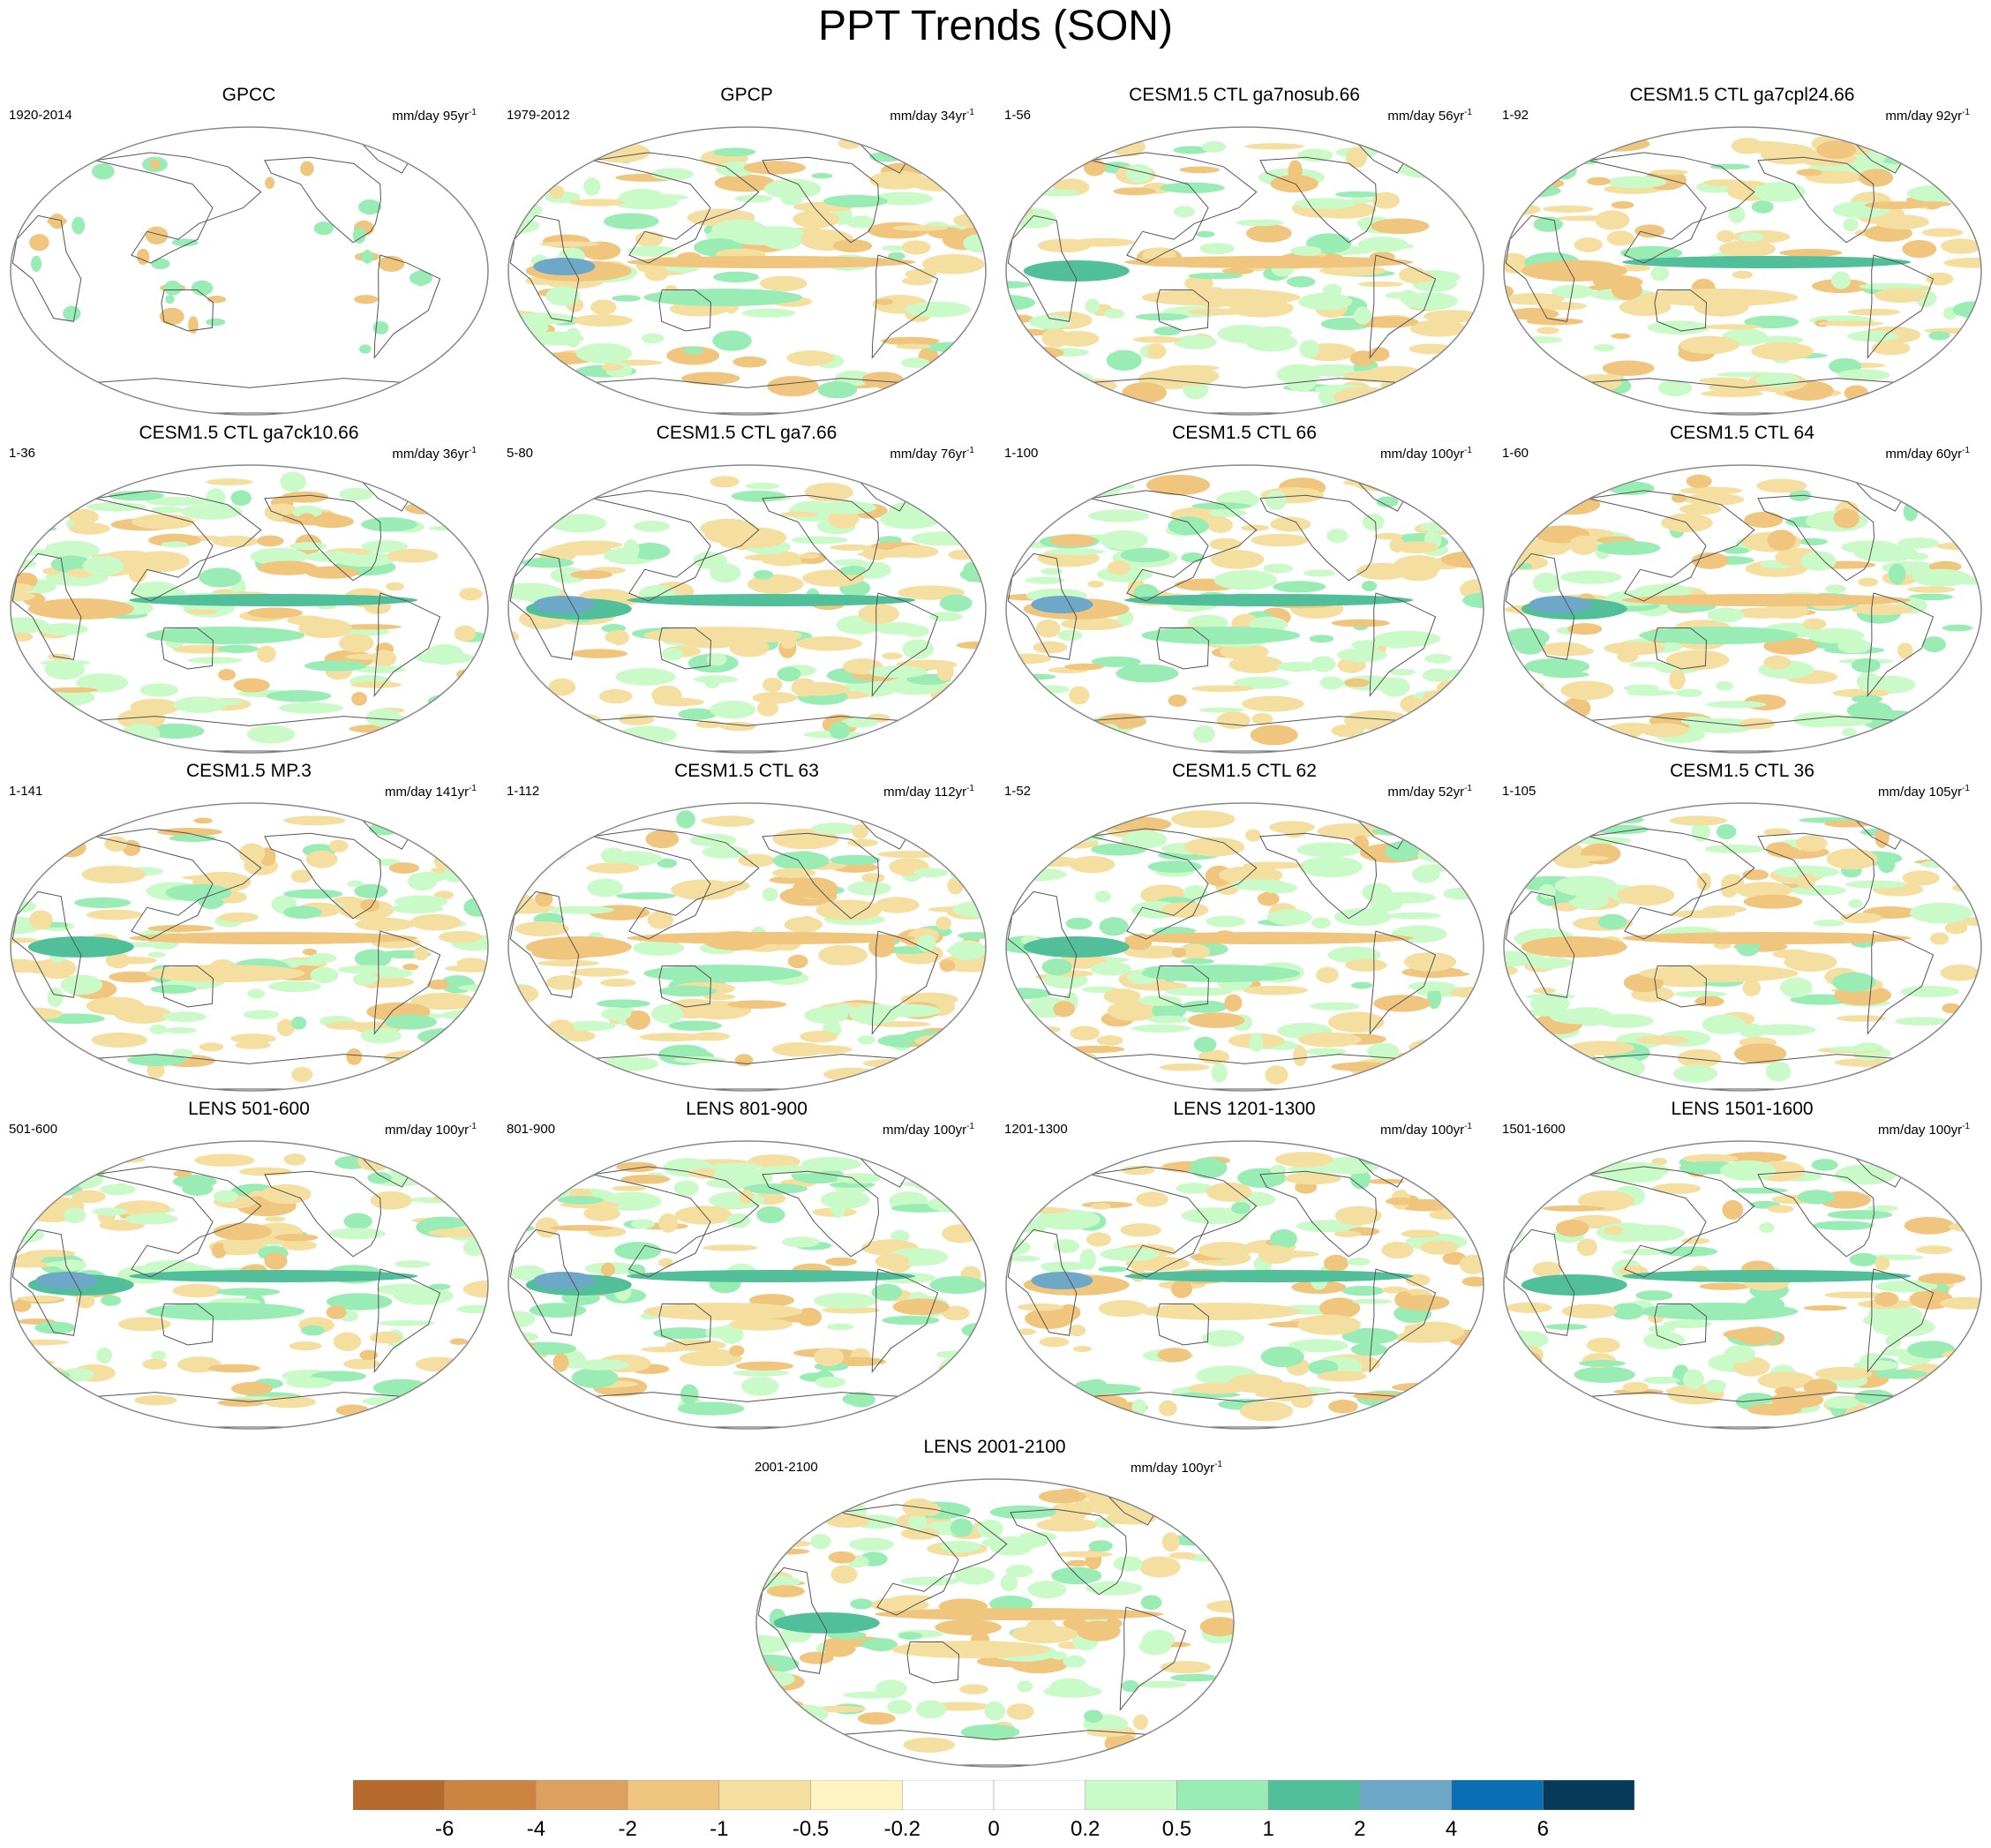 Image resolution: width=1991 pixels, height=1848 pixels. Describe the element at coordinates (747, 433) in the screenshot. I see `panel-title: CESM1.5 CTL ga7.66` at that location.